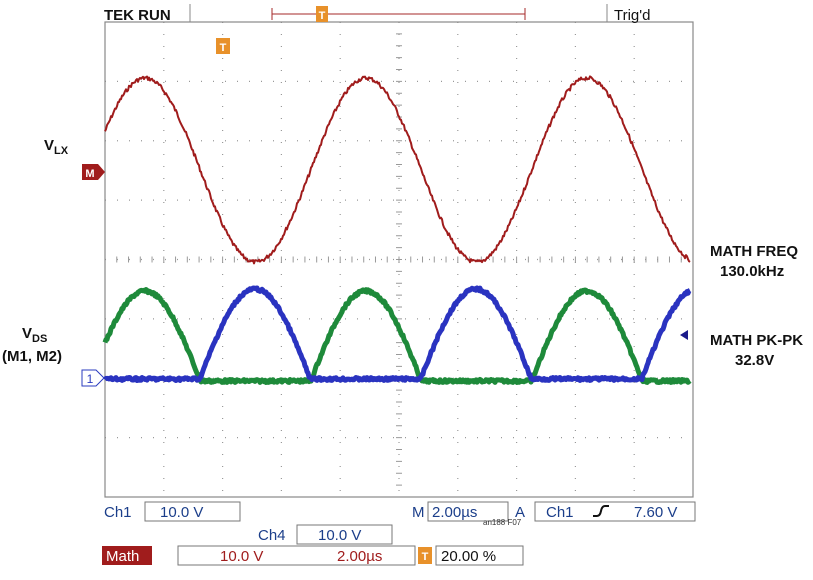  Describe the element at coordinates (27, 333) in the screenshot. I see `vds-main: V` at that location.